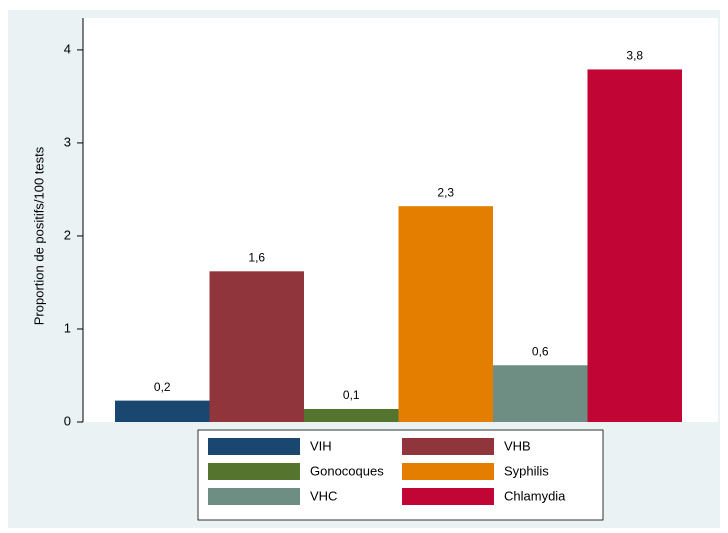 This screenshot has height=533, width=728. What do you see at coordinates (323, 495) in the screenshot?
I see `legend-label: VHC` at bounding box center [323, 495].